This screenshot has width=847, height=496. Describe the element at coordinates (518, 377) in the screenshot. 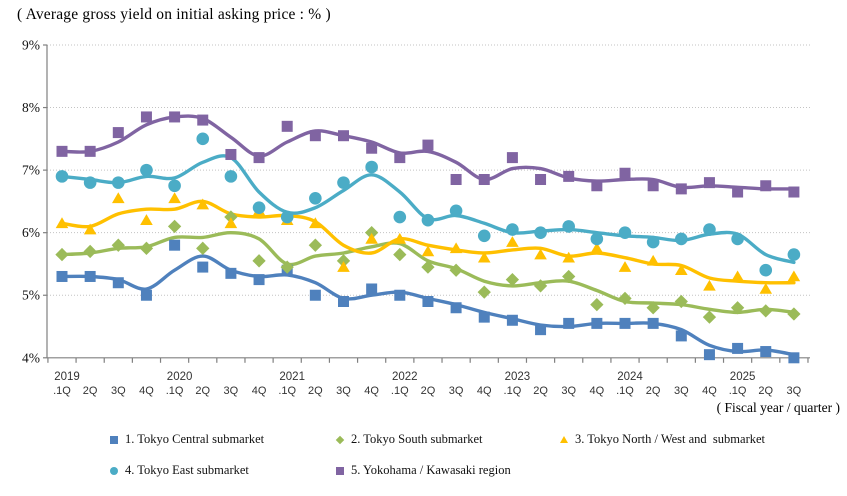

I see `x-axis-year-label: 2023` at that location.